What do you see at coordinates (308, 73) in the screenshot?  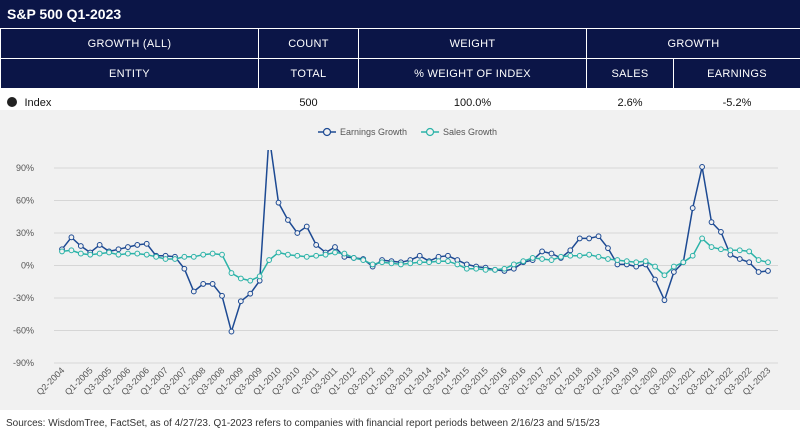 I see `header-cell: TOTAL` at bounding box center [308, 73].